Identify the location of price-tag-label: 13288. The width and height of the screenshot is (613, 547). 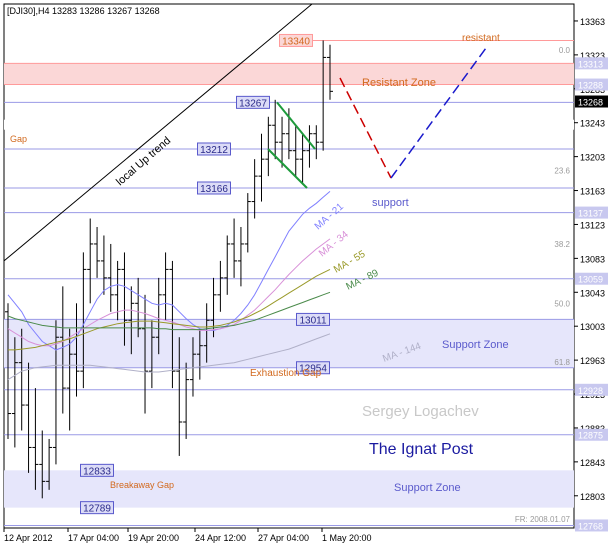
(590, 86).